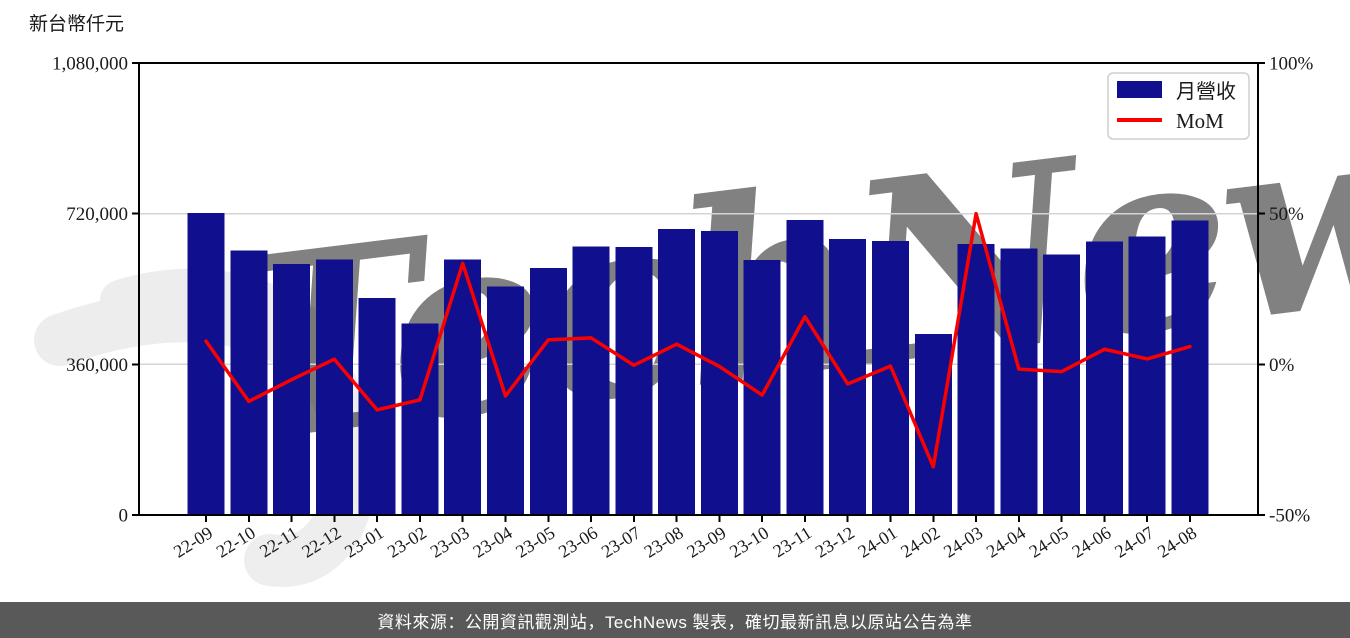  What do you see at coordinates (76, 24) in the screenshot?
I see `left-axis-title: 新台幣仟元` at bounding box center [76, 24].